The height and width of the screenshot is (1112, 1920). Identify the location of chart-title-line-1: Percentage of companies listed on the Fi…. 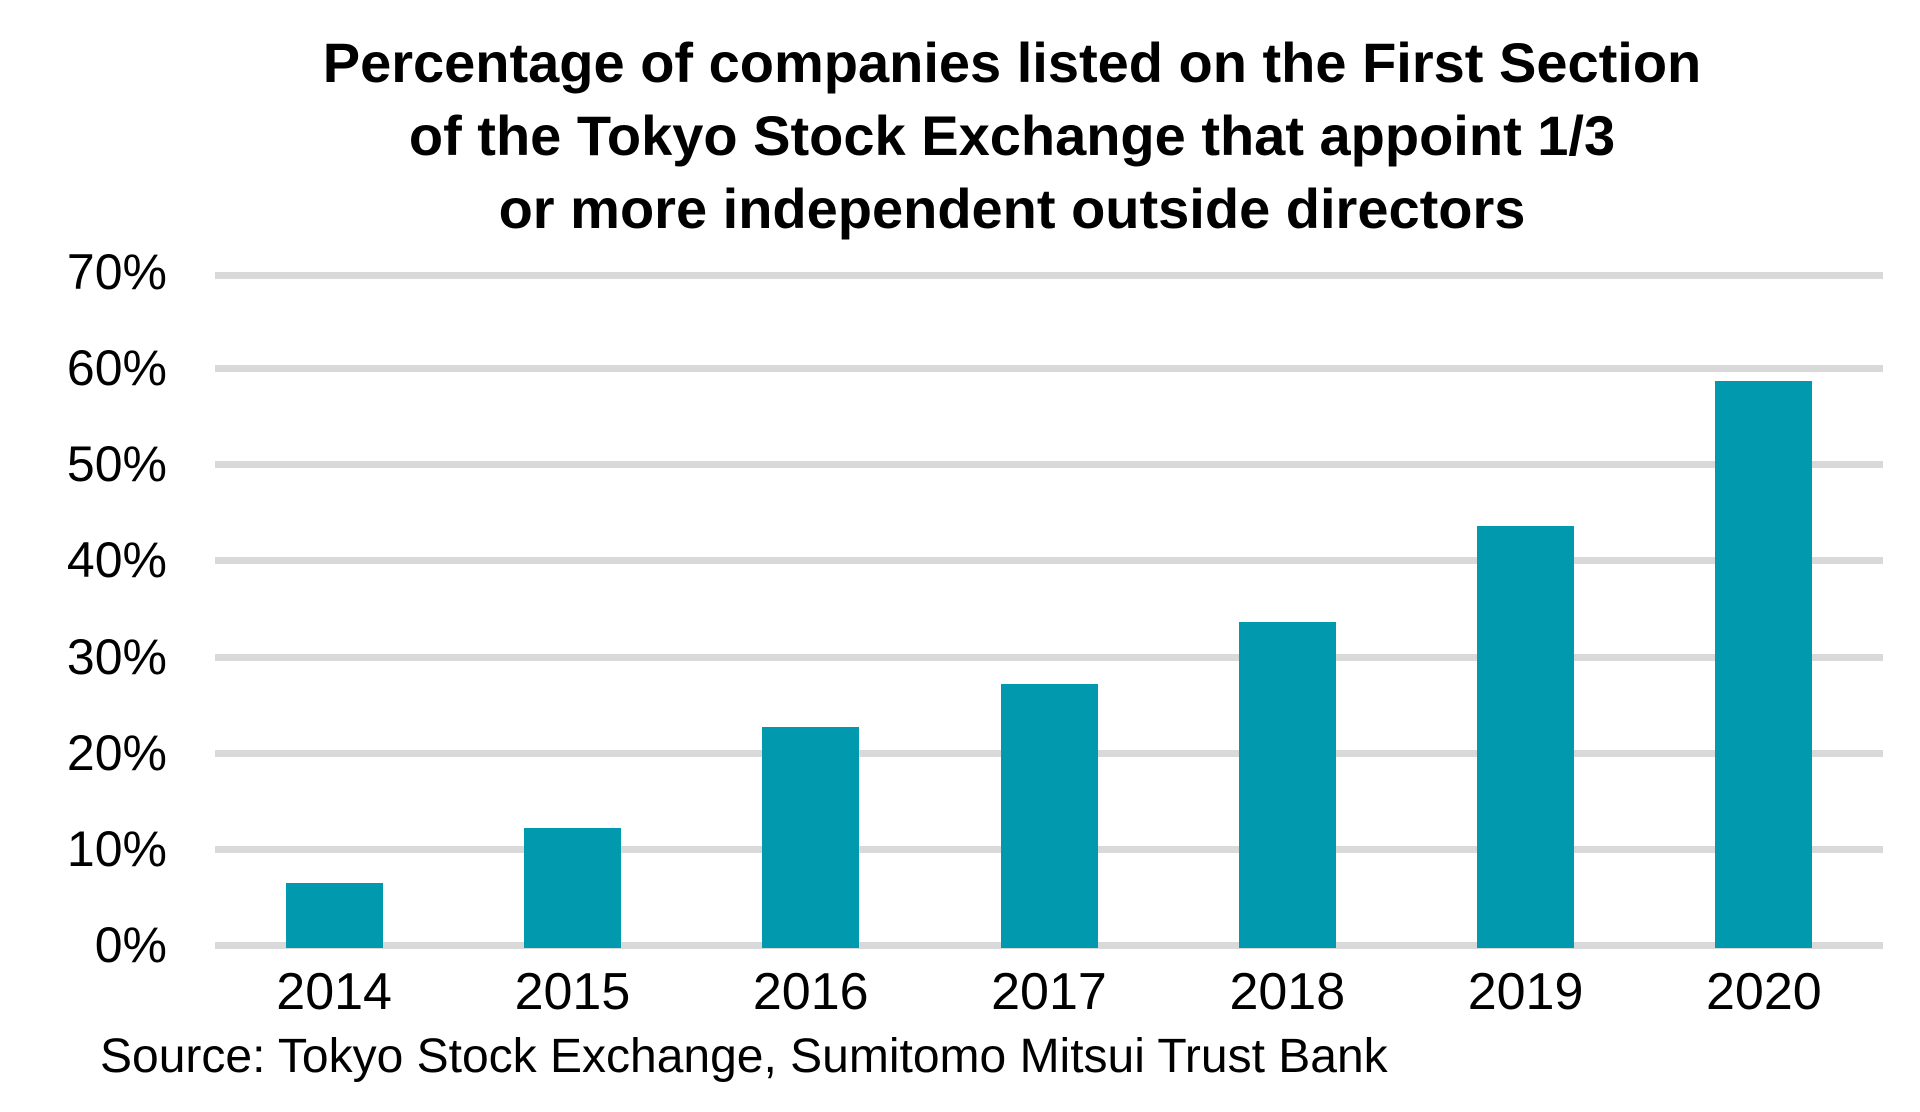
(1012, 62).